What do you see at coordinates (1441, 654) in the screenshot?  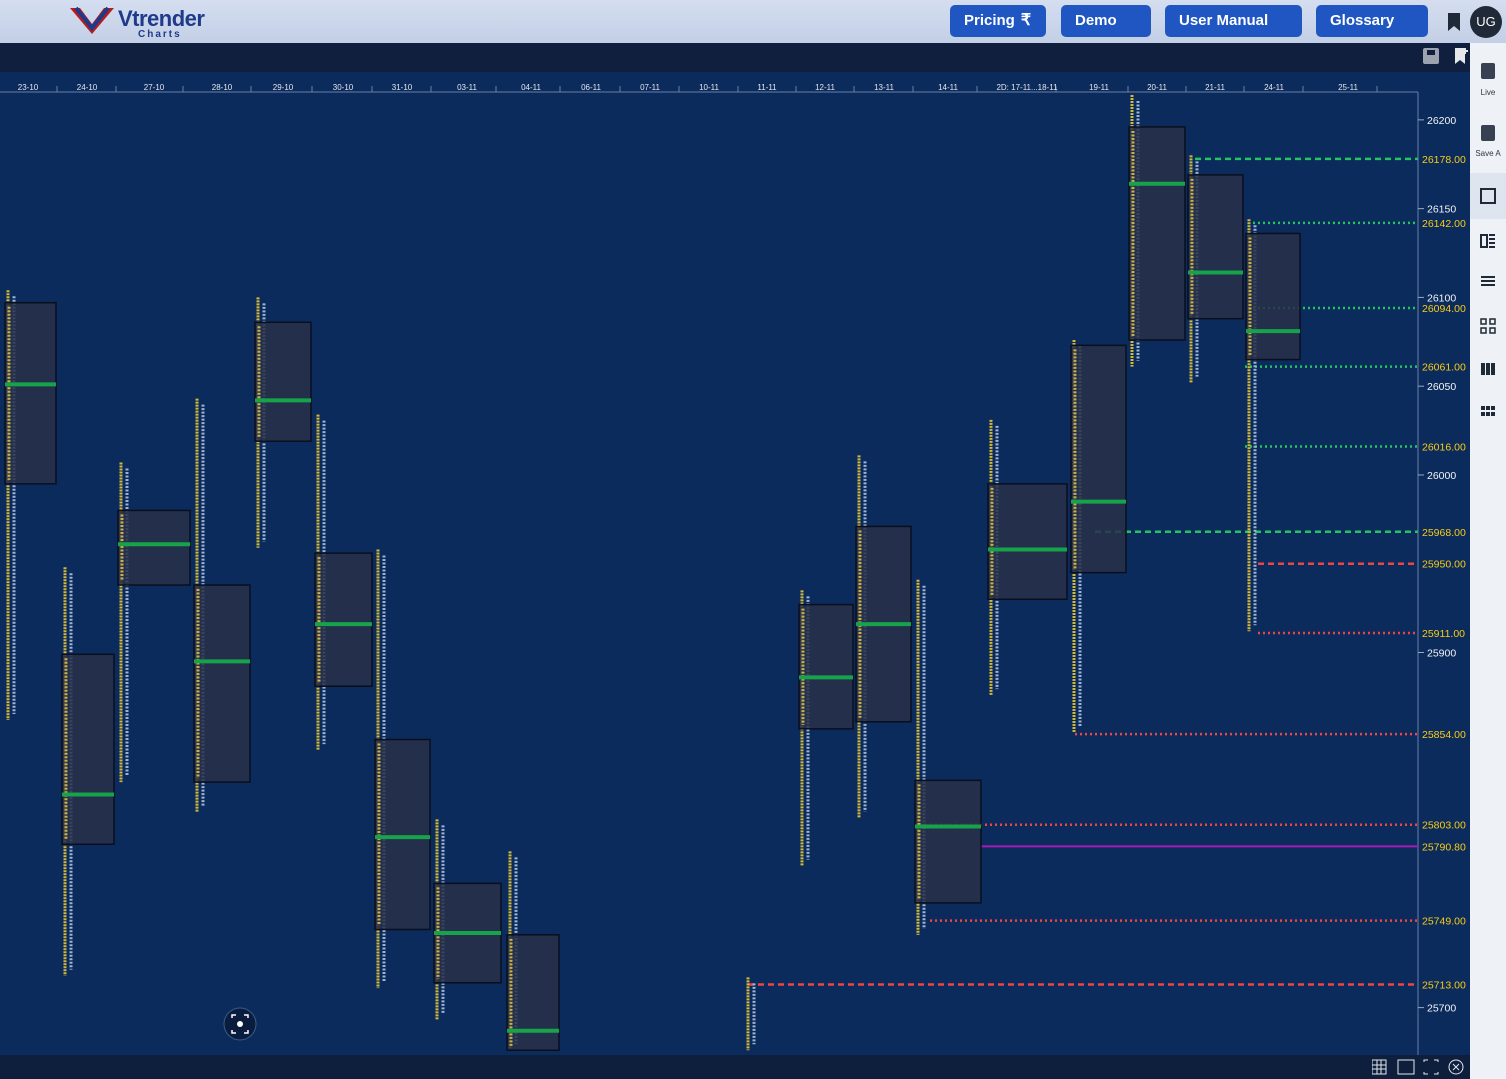 I see `y-tick-label: 25900` at bounding box center [1441, 654].